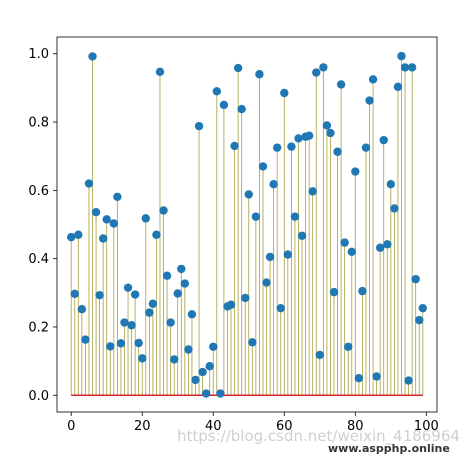 Image resolution: width=461 pixels, height=456 pixels. What do you see at coordinates (142, 426) in the screenshot?
I see `x-tick-label: 20` at bounding box center [142, 426].